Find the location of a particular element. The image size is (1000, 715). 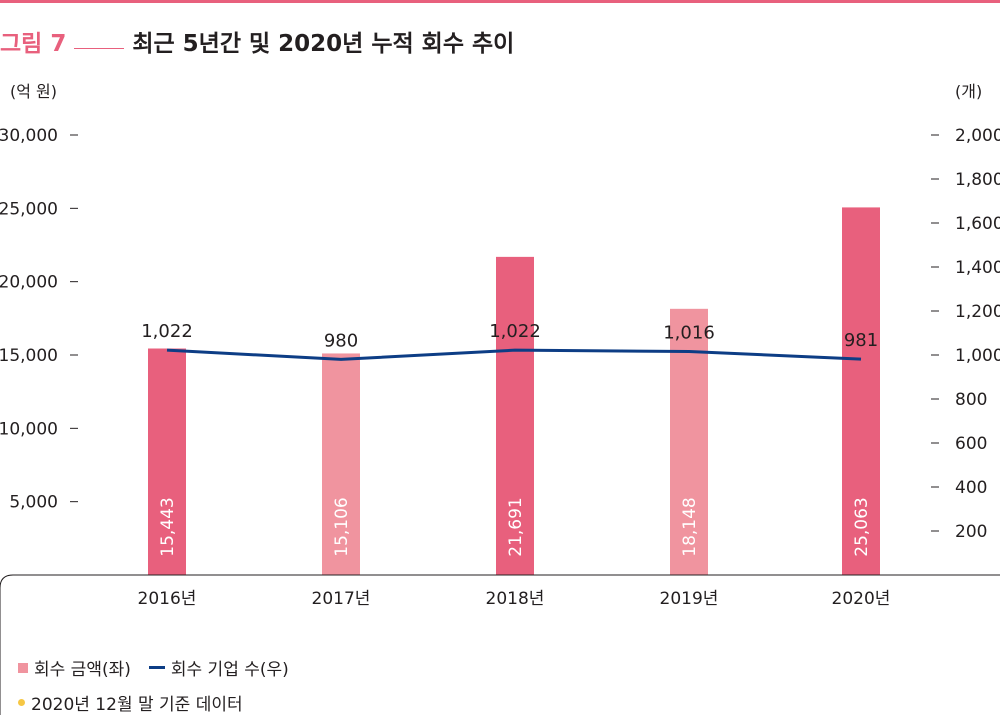

bar-value-label: 25,063 is located at coordinates (862, 526).